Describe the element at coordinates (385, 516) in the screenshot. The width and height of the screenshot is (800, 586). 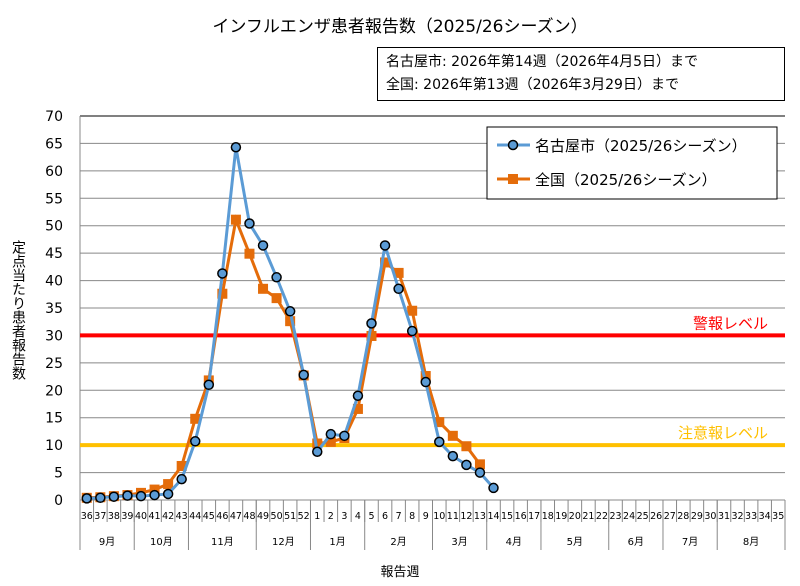
I see `x-tick-label: 6` at that location.